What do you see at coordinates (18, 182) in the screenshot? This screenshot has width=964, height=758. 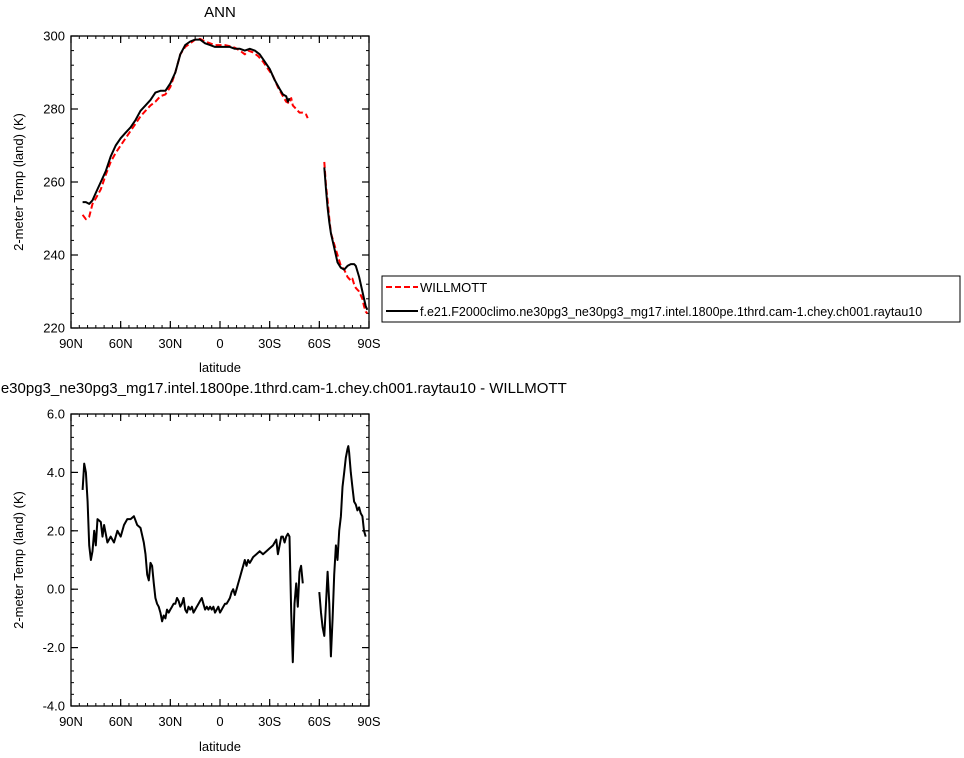 I see `top-ylabel: 2-meter Temp (land) (K)` at bounding box center [18, 182].